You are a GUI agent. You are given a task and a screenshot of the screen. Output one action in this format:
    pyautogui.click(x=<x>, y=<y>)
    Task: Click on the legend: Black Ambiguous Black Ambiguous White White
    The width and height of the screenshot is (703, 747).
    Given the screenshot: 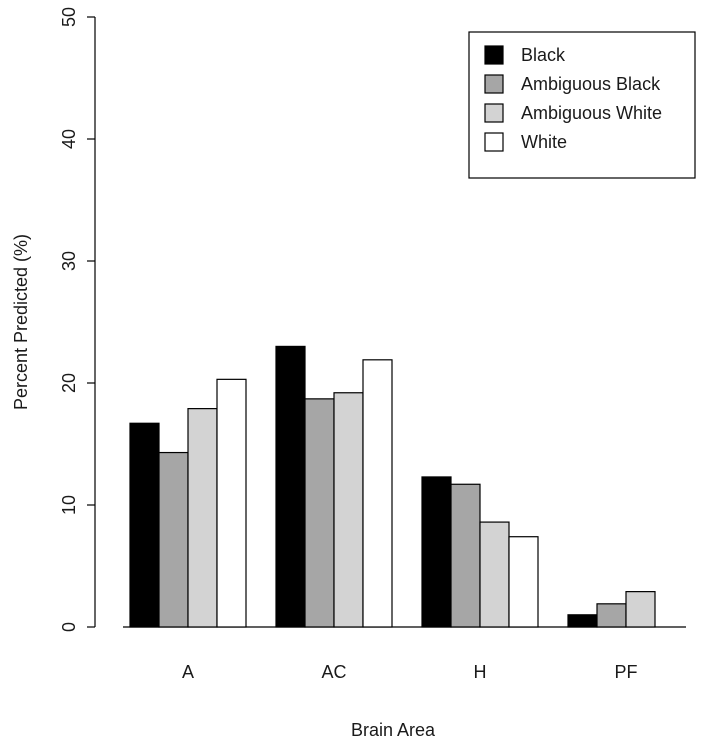 What is the action you would take?
    pyautogui.click(x=582, y=105)
    